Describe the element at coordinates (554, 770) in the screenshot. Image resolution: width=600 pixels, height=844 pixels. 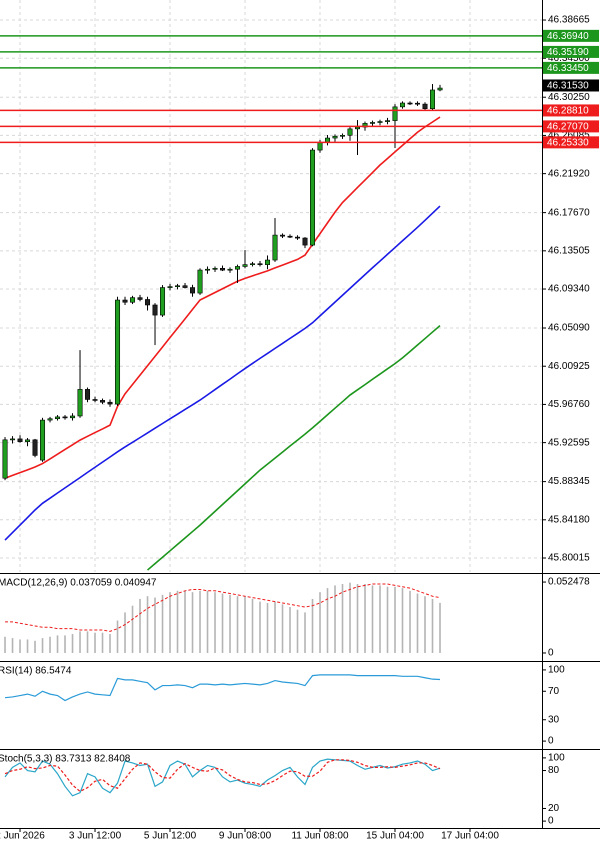
I see `y-tick-label: 80` at that location.